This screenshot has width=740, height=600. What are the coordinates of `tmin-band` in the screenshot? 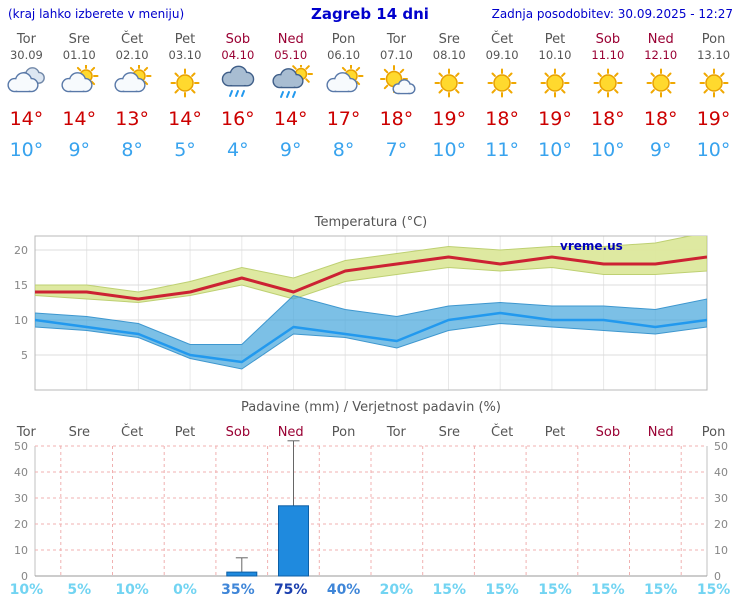 It's located at (371, 332).